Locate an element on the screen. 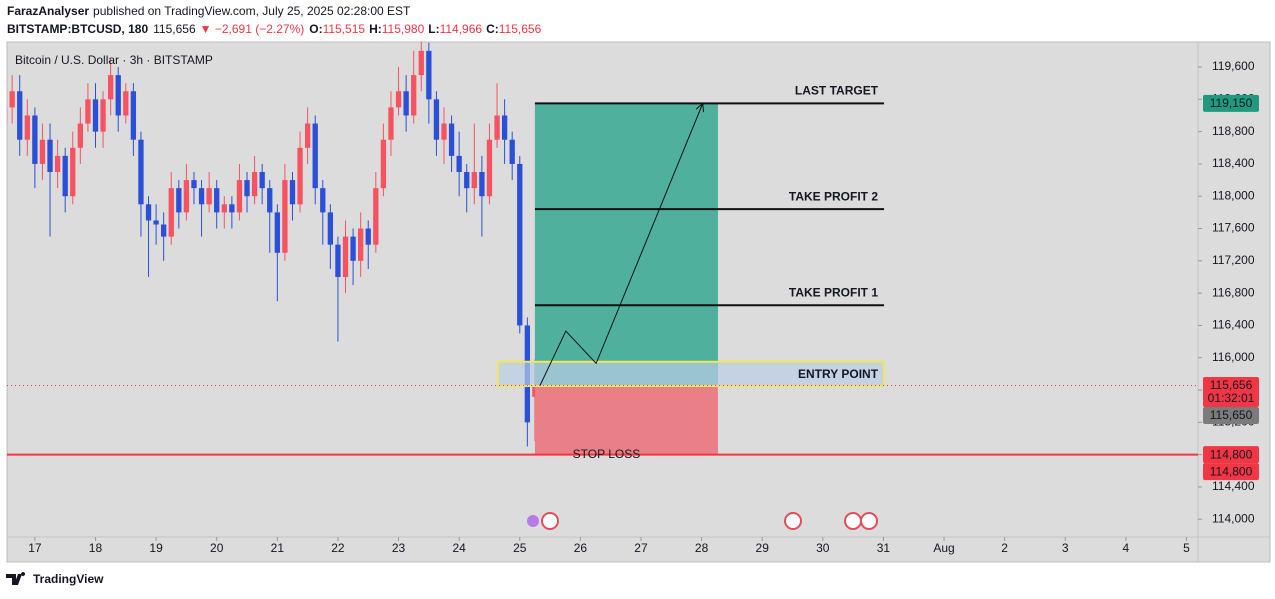  symbol: BITSTAMP:BTCUSD, 180 is located at coordinates (77, 29).